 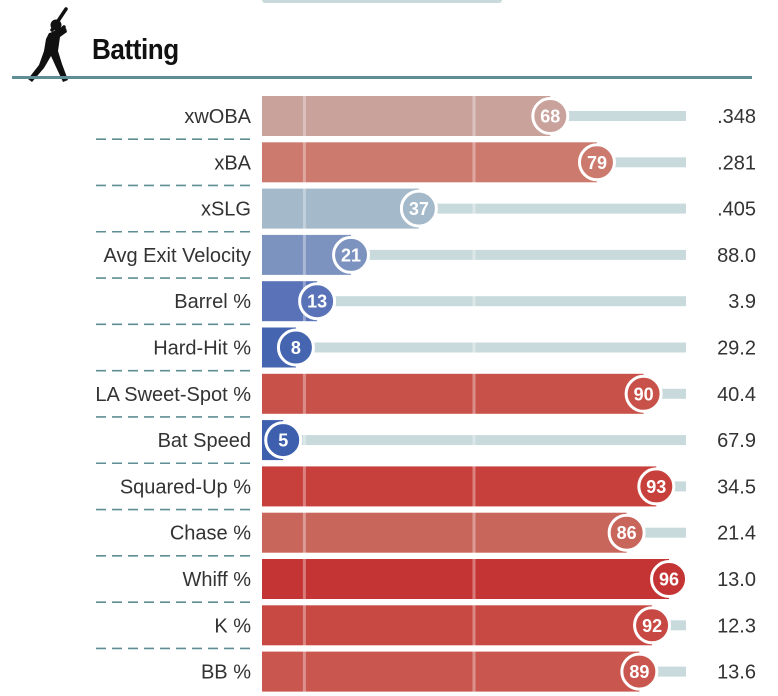 What do you see at coordinates (177, 256) in the screenshot?
I see `metric-label: Avg Exit Velocity` at bounding box center [177, 256].